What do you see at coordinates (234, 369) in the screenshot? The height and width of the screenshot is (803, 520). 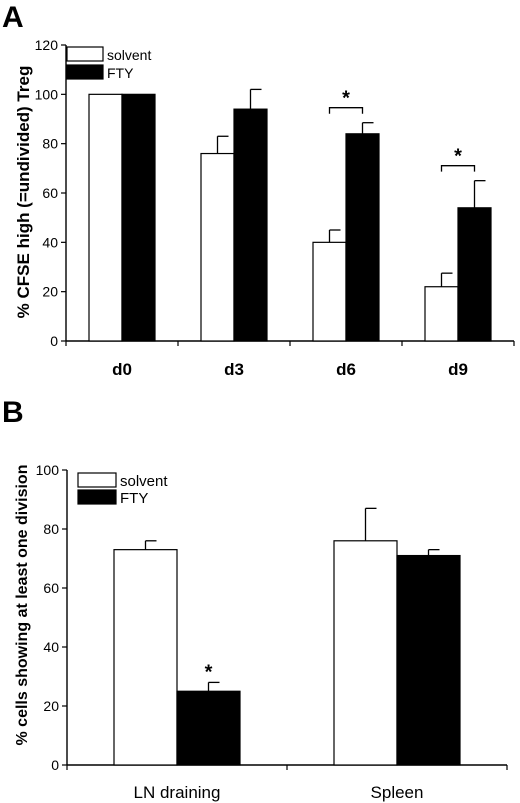 I see `x-tick-label-a-1: d3` at bounding box center [234, 369].